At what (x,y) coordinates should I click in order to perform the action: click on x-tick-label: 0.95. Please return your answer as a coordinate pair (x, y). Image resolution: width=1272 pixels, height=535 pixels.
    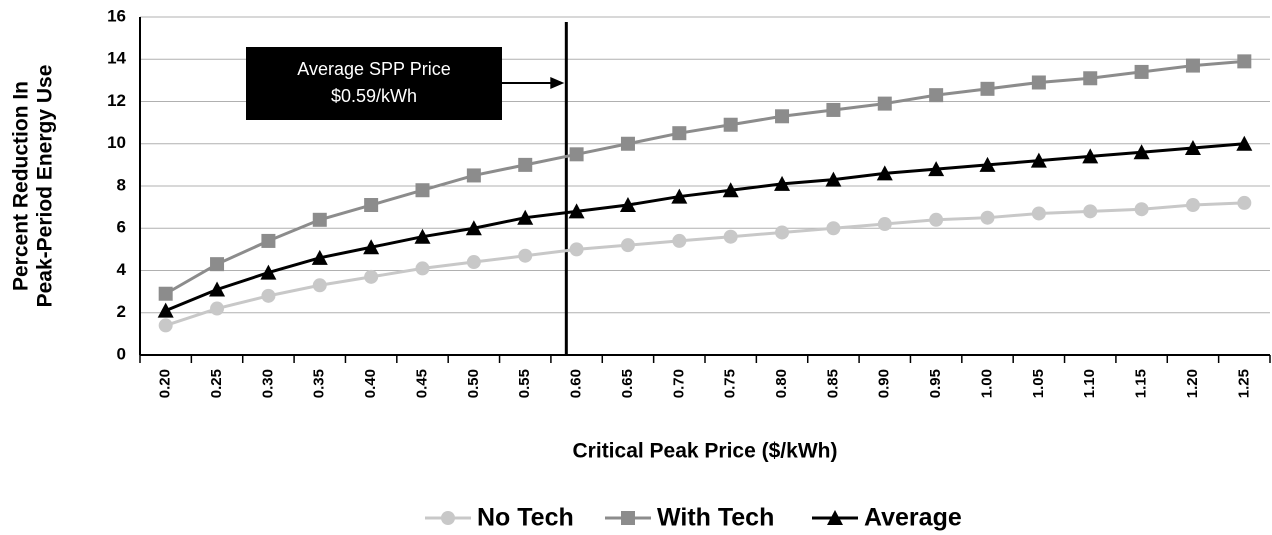
    Looking at the image, I should click on (935, 383).